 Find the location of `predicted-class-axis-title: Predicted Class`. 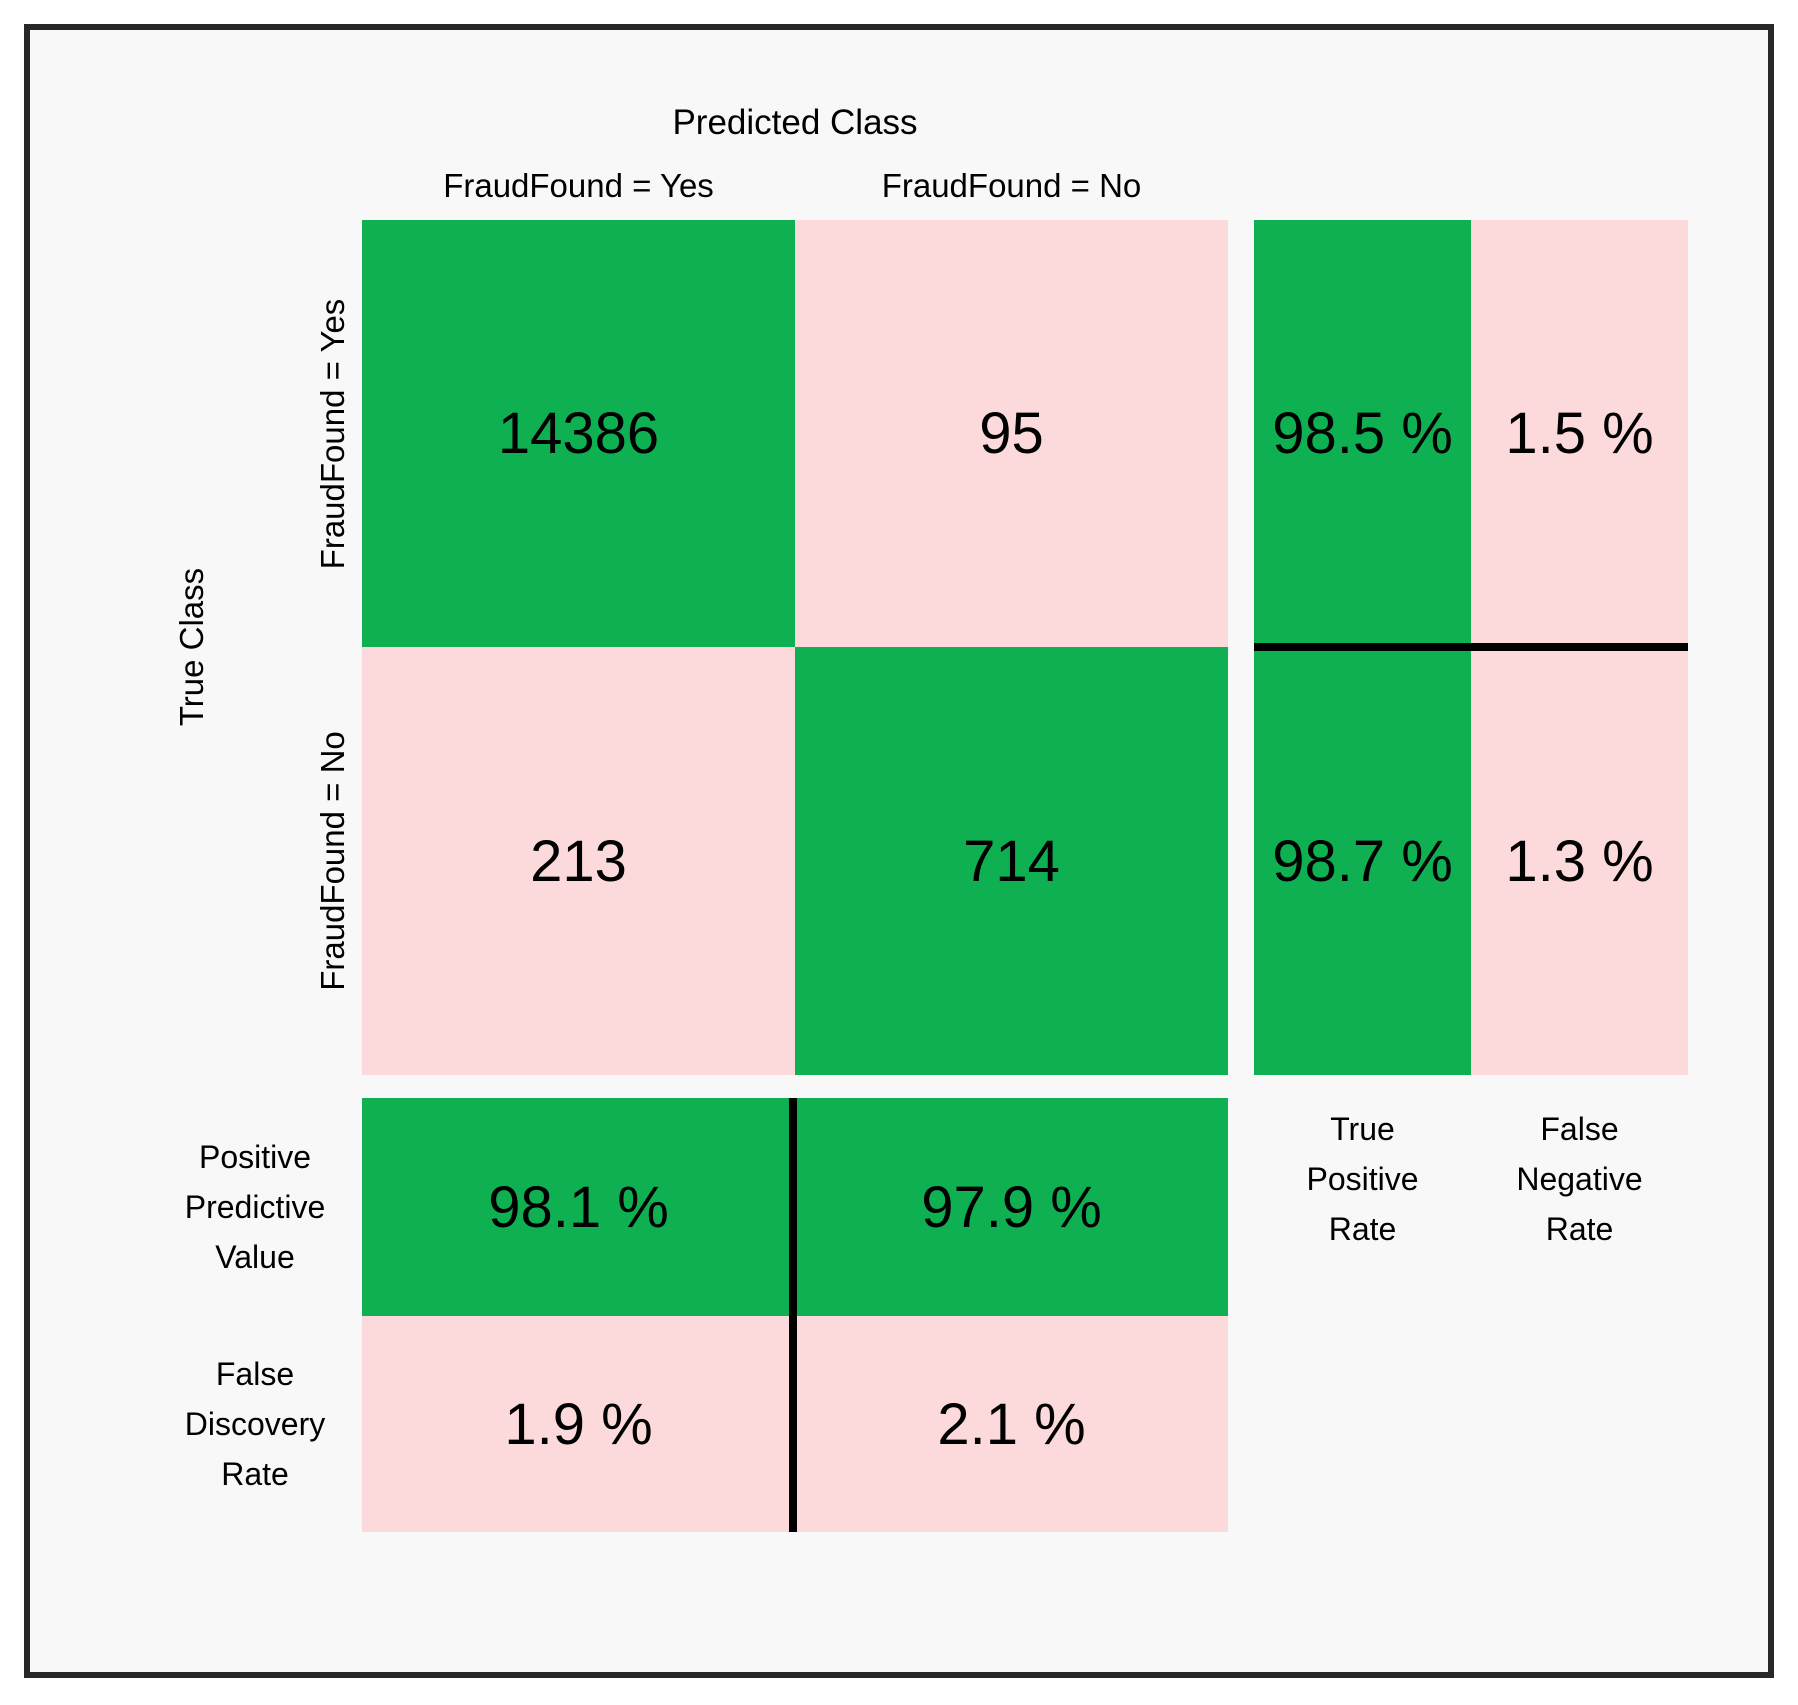

predicted-class-axis-title: Predicted Class is located at coordinates (795, 122).